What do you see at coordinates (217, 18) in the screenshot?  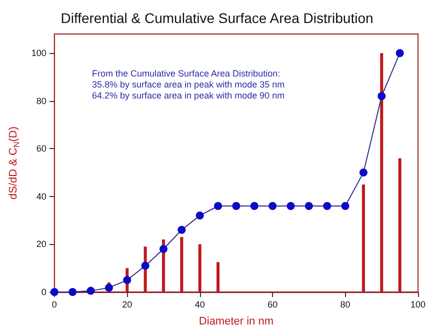 I see `chart-title: Differential & Cumulative Surface Area Distribution` at bounding box center [217, 18].